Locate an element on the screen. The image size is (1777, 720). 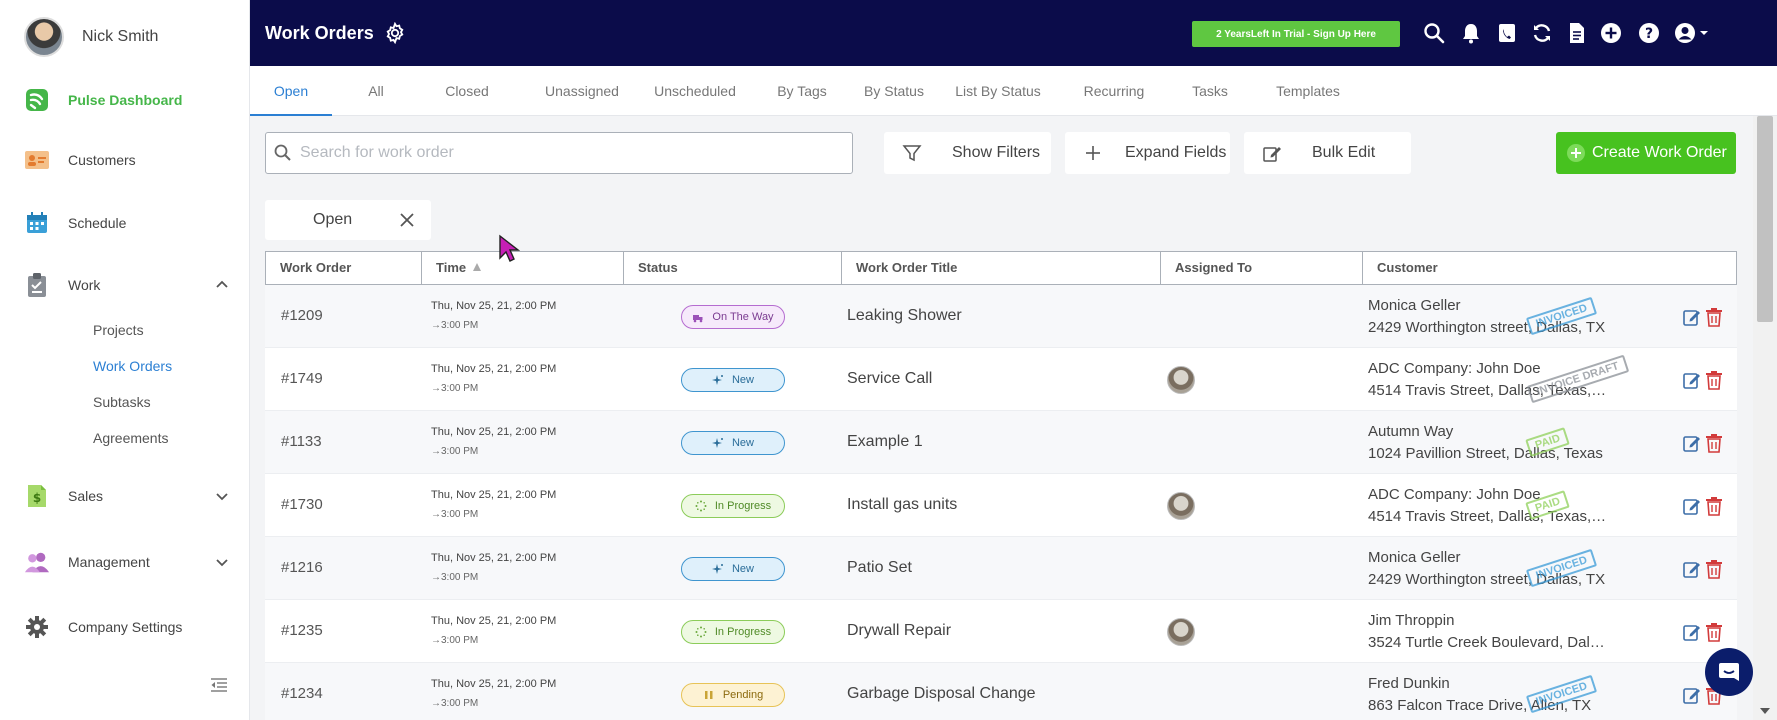
tab-tasks: Tasks is located at coordinates (1210, 91).